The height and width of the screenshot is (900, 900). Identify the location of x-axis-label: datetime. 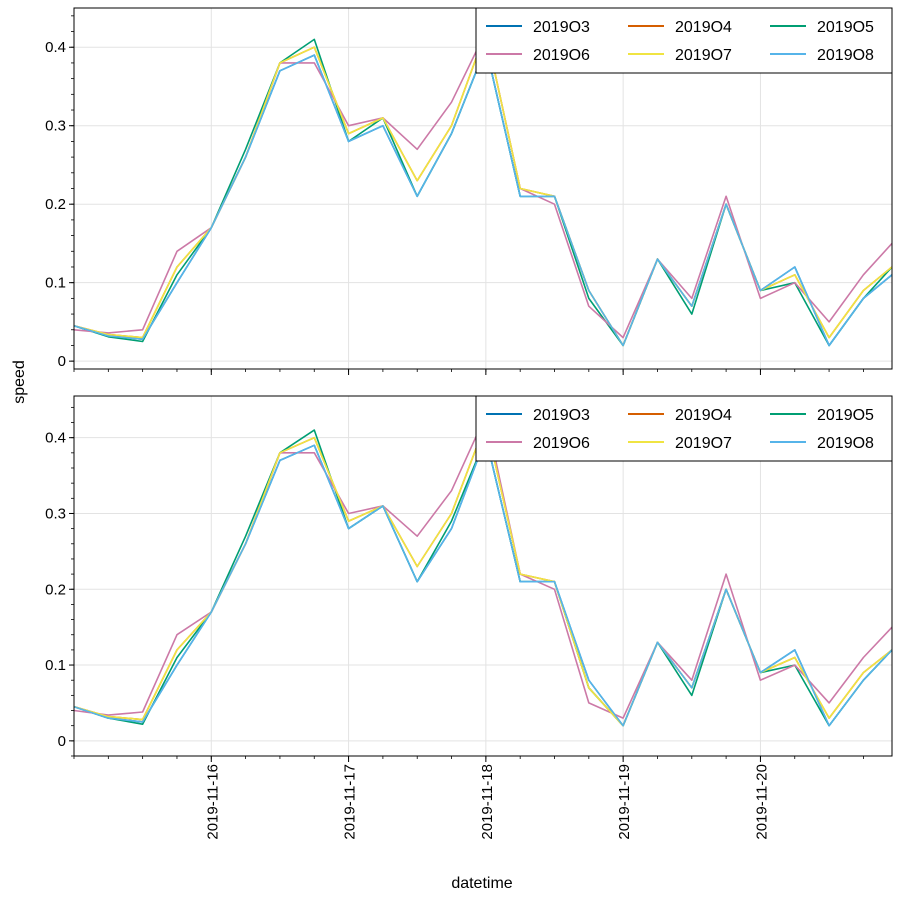
(481, 883).